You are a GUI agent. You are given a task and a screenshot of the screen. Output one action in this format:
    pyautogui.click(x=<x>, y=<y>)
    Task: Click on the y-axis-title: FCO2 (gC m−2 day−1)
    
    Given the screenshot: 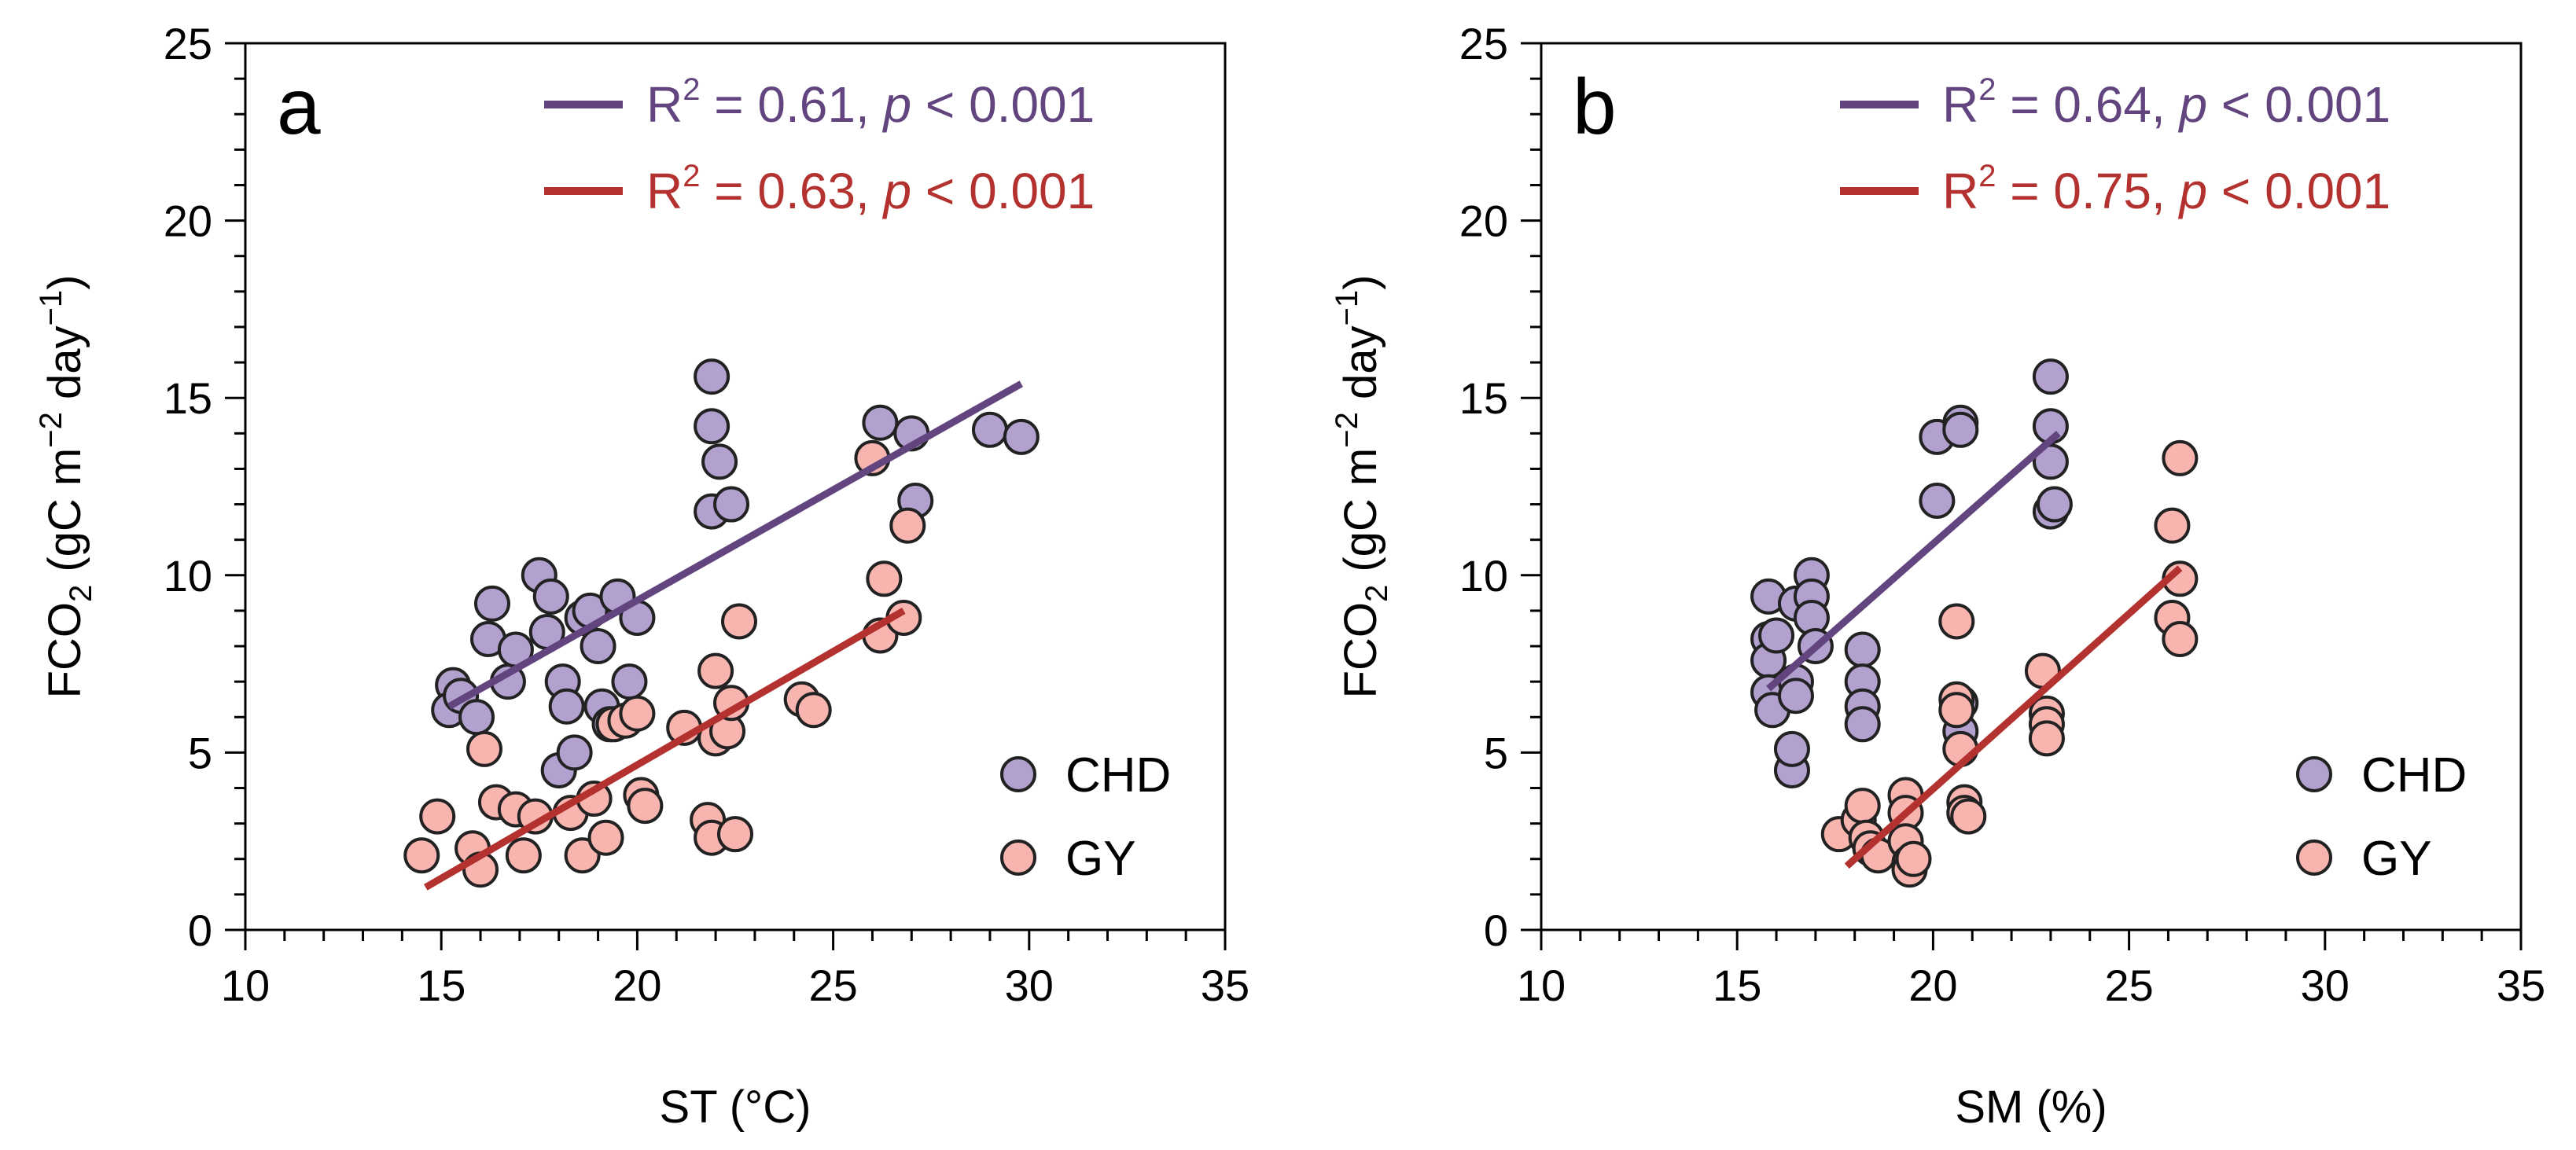 What is the action you would take?
    pyautogui.click(x=1362, y=487)
    